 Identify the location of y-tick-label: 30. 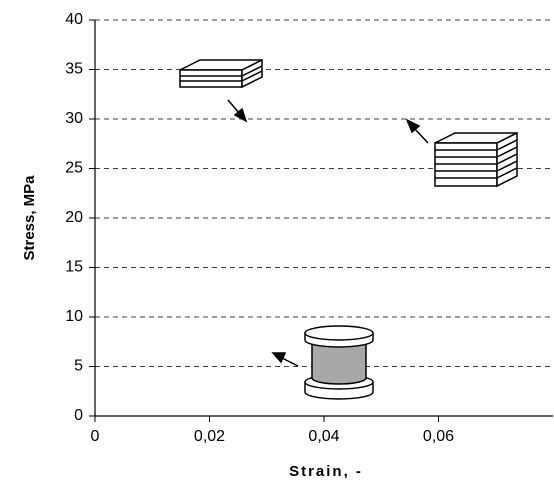
(74, 118).